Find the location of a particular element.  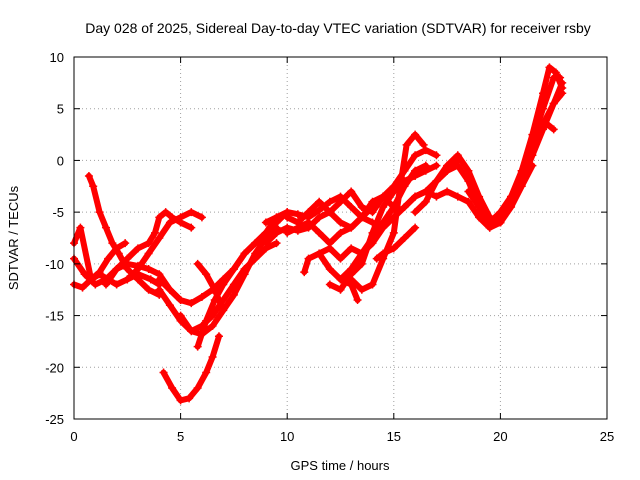

y-tick-label: -20 is located at coordinates (54, 367).